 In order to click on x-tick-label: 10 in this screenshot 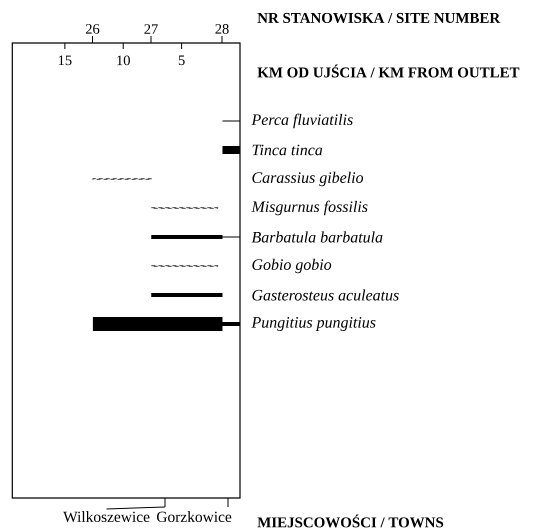, I will do `click(123, 61)`.